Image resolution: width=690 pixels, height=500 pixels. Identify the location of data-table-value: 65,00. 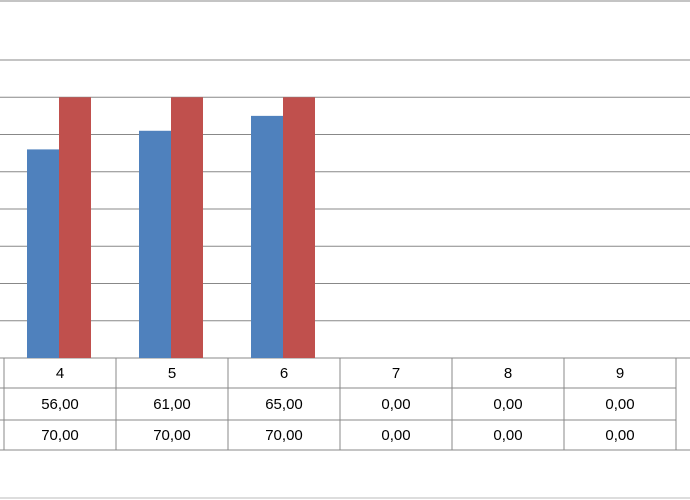
(284, 404).